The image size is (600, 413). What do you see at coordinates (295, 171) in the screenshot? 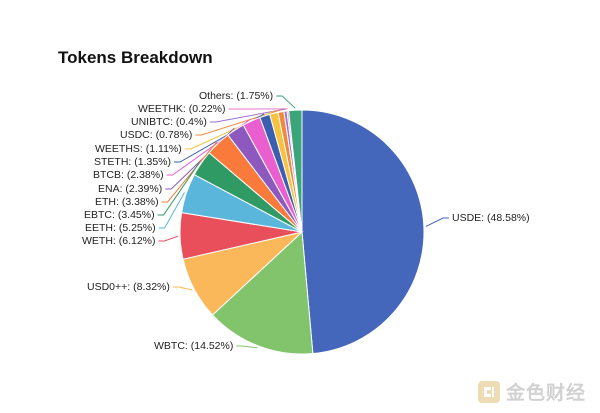
I see `pie-slice-others` at bounding box center [295, 171].